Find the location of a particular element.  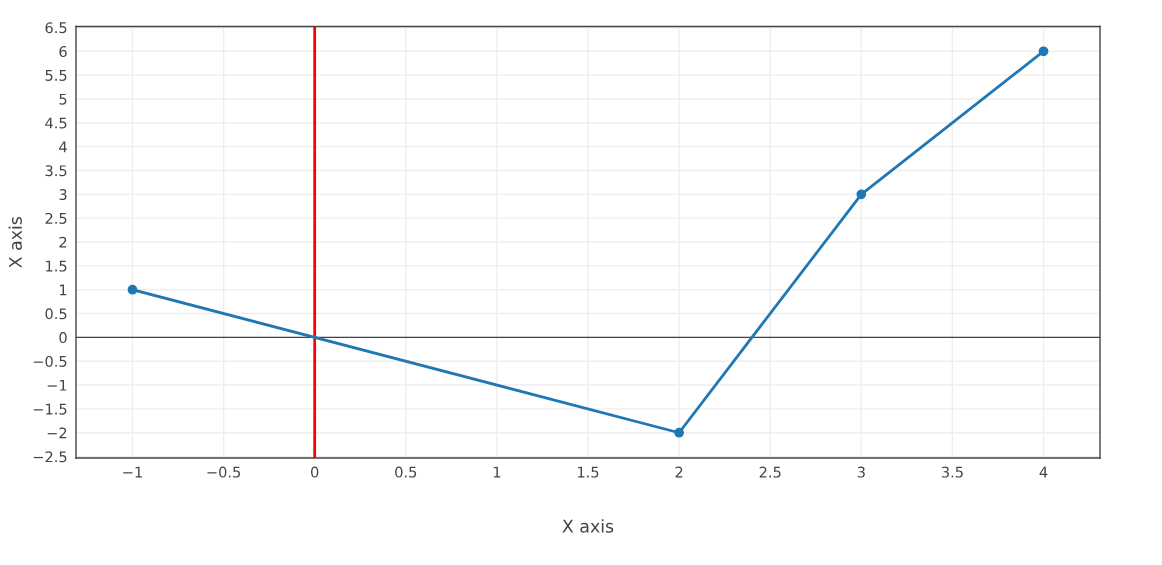

x-tick-label: 3.5 is located at coordinates (952, 472).